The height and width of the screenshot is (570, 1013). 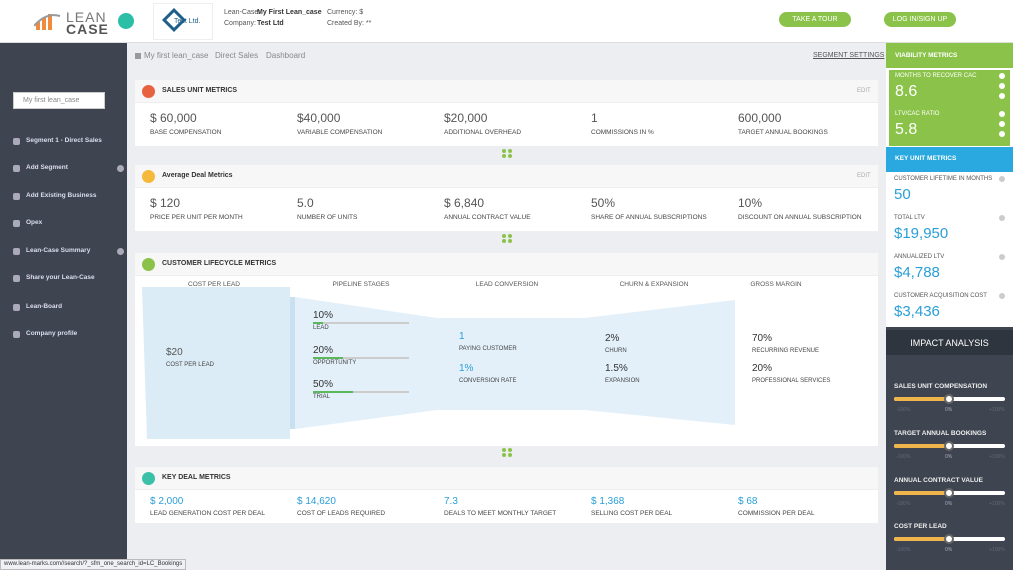 What do you see at coordinates (219, 263) in the screenshot?
I see `section-title: CUSTOMER LIFECYCLE METRICS` at bounding box center [219, 263].